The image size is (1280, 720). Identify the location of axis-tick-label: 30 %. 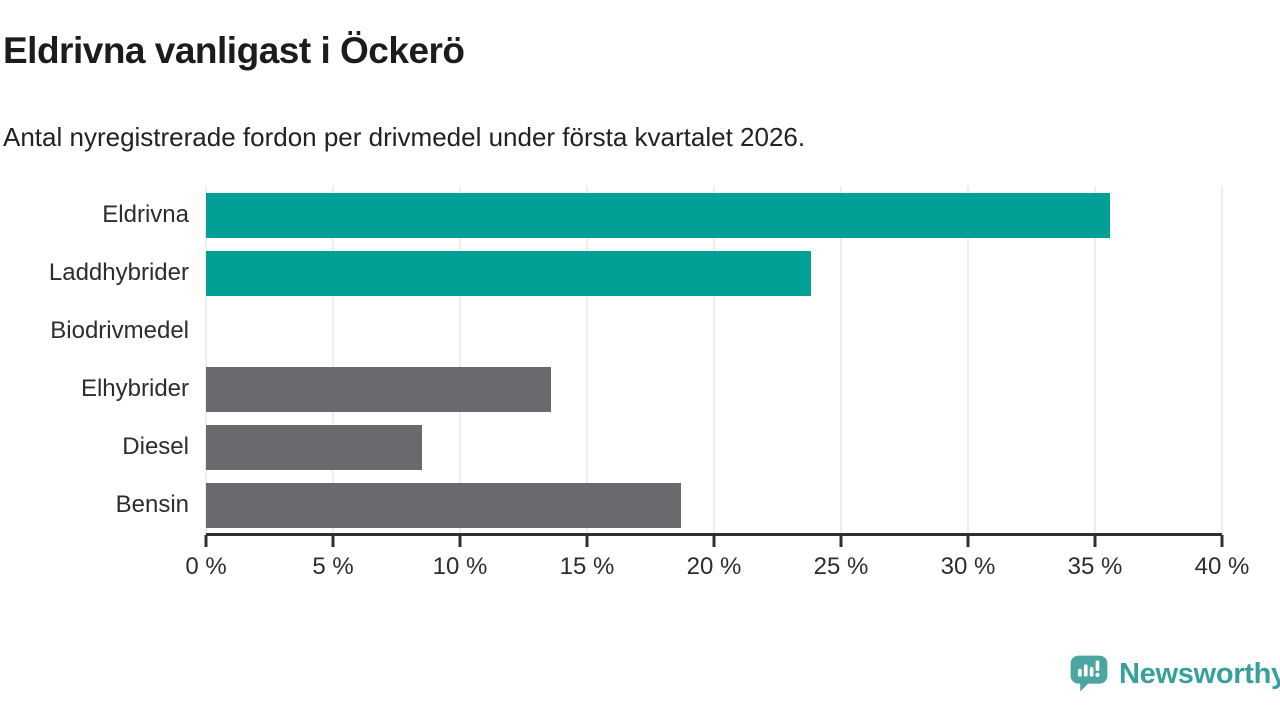
(968, 566).